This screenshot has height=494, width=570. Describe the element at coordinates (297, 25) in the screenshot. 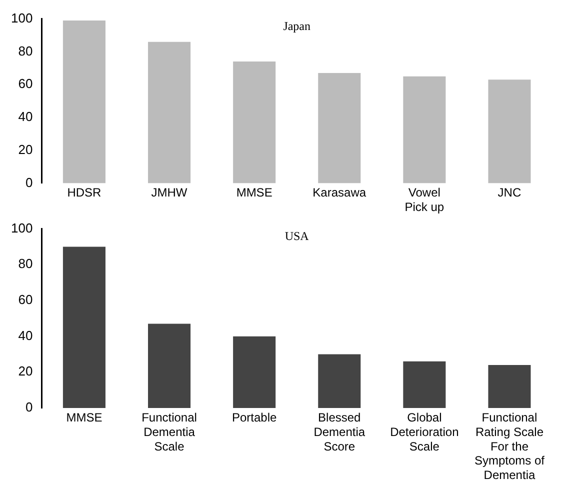

I see `chart-title: Japan` at that location.